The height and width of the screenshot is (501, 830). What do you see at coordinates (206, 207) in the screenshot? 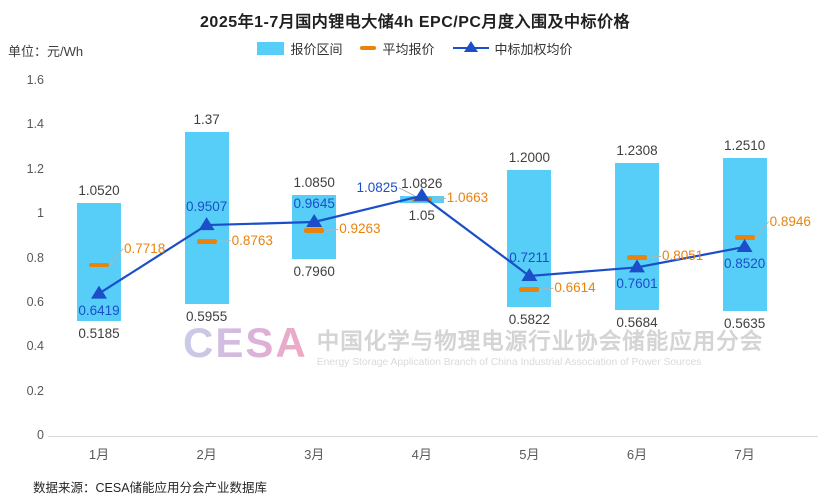
I see `weighted-price-label: 0.9507` at bounding box center [206, 207].